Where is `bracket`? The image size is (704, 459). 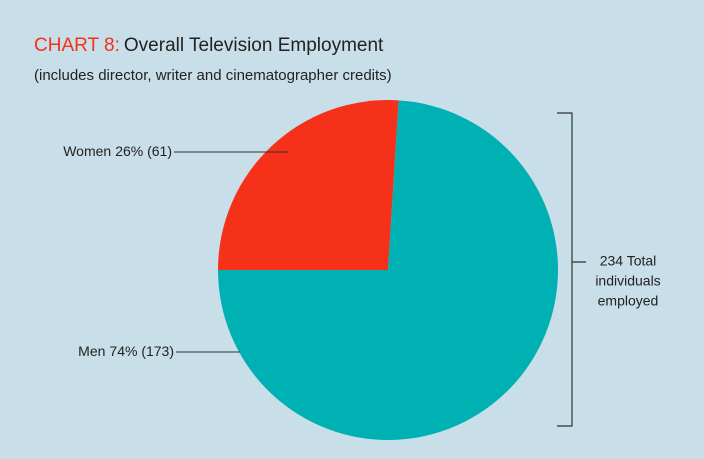
bracket is located at coordinates (571, 269).